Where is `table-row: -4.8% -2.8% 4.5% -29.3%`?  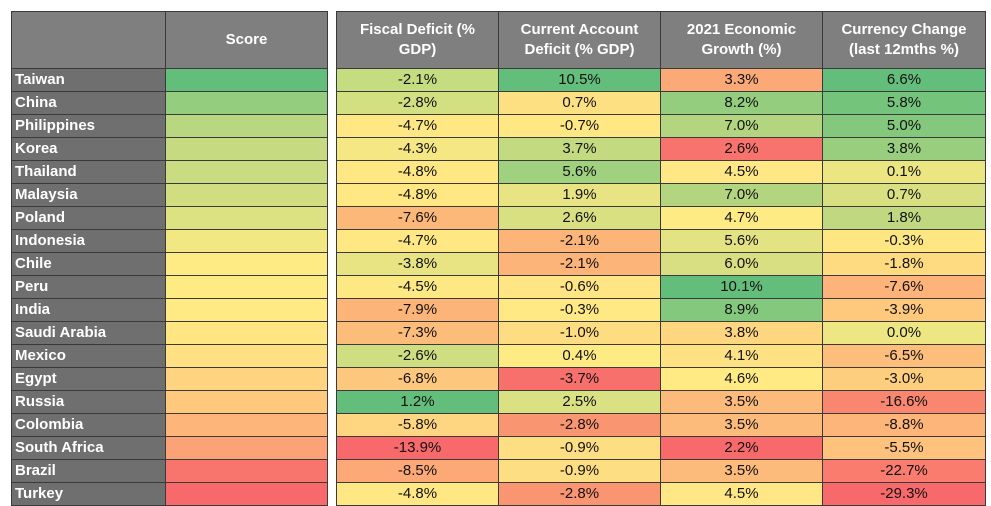 table-row: -4.8% -2.8% 4.5% -29.3% is located at coordinates (661, 494).